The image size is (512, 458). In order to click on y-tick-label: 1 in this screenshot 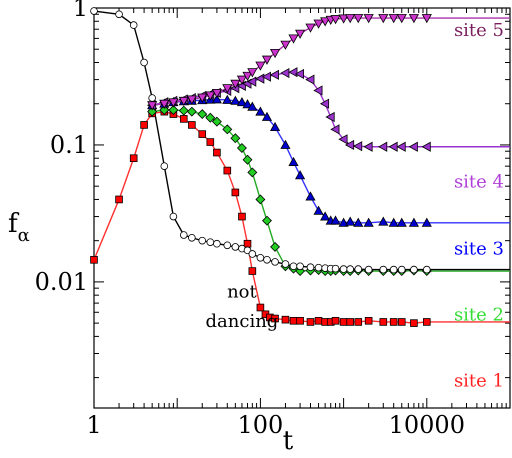, I will do `click(80, 11)`.